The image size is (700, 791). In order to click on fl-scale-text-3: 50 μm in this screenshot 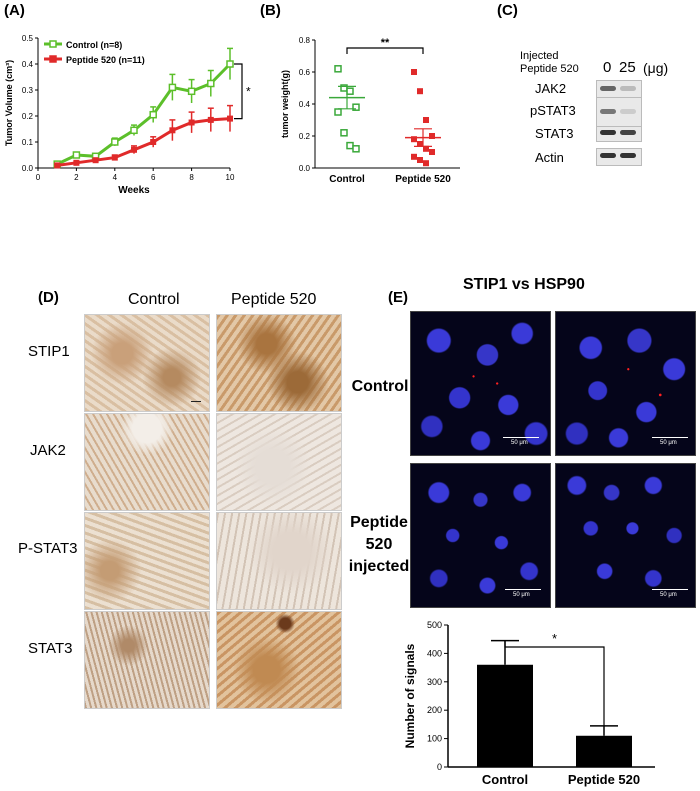, I will do `click(521, 595)`.